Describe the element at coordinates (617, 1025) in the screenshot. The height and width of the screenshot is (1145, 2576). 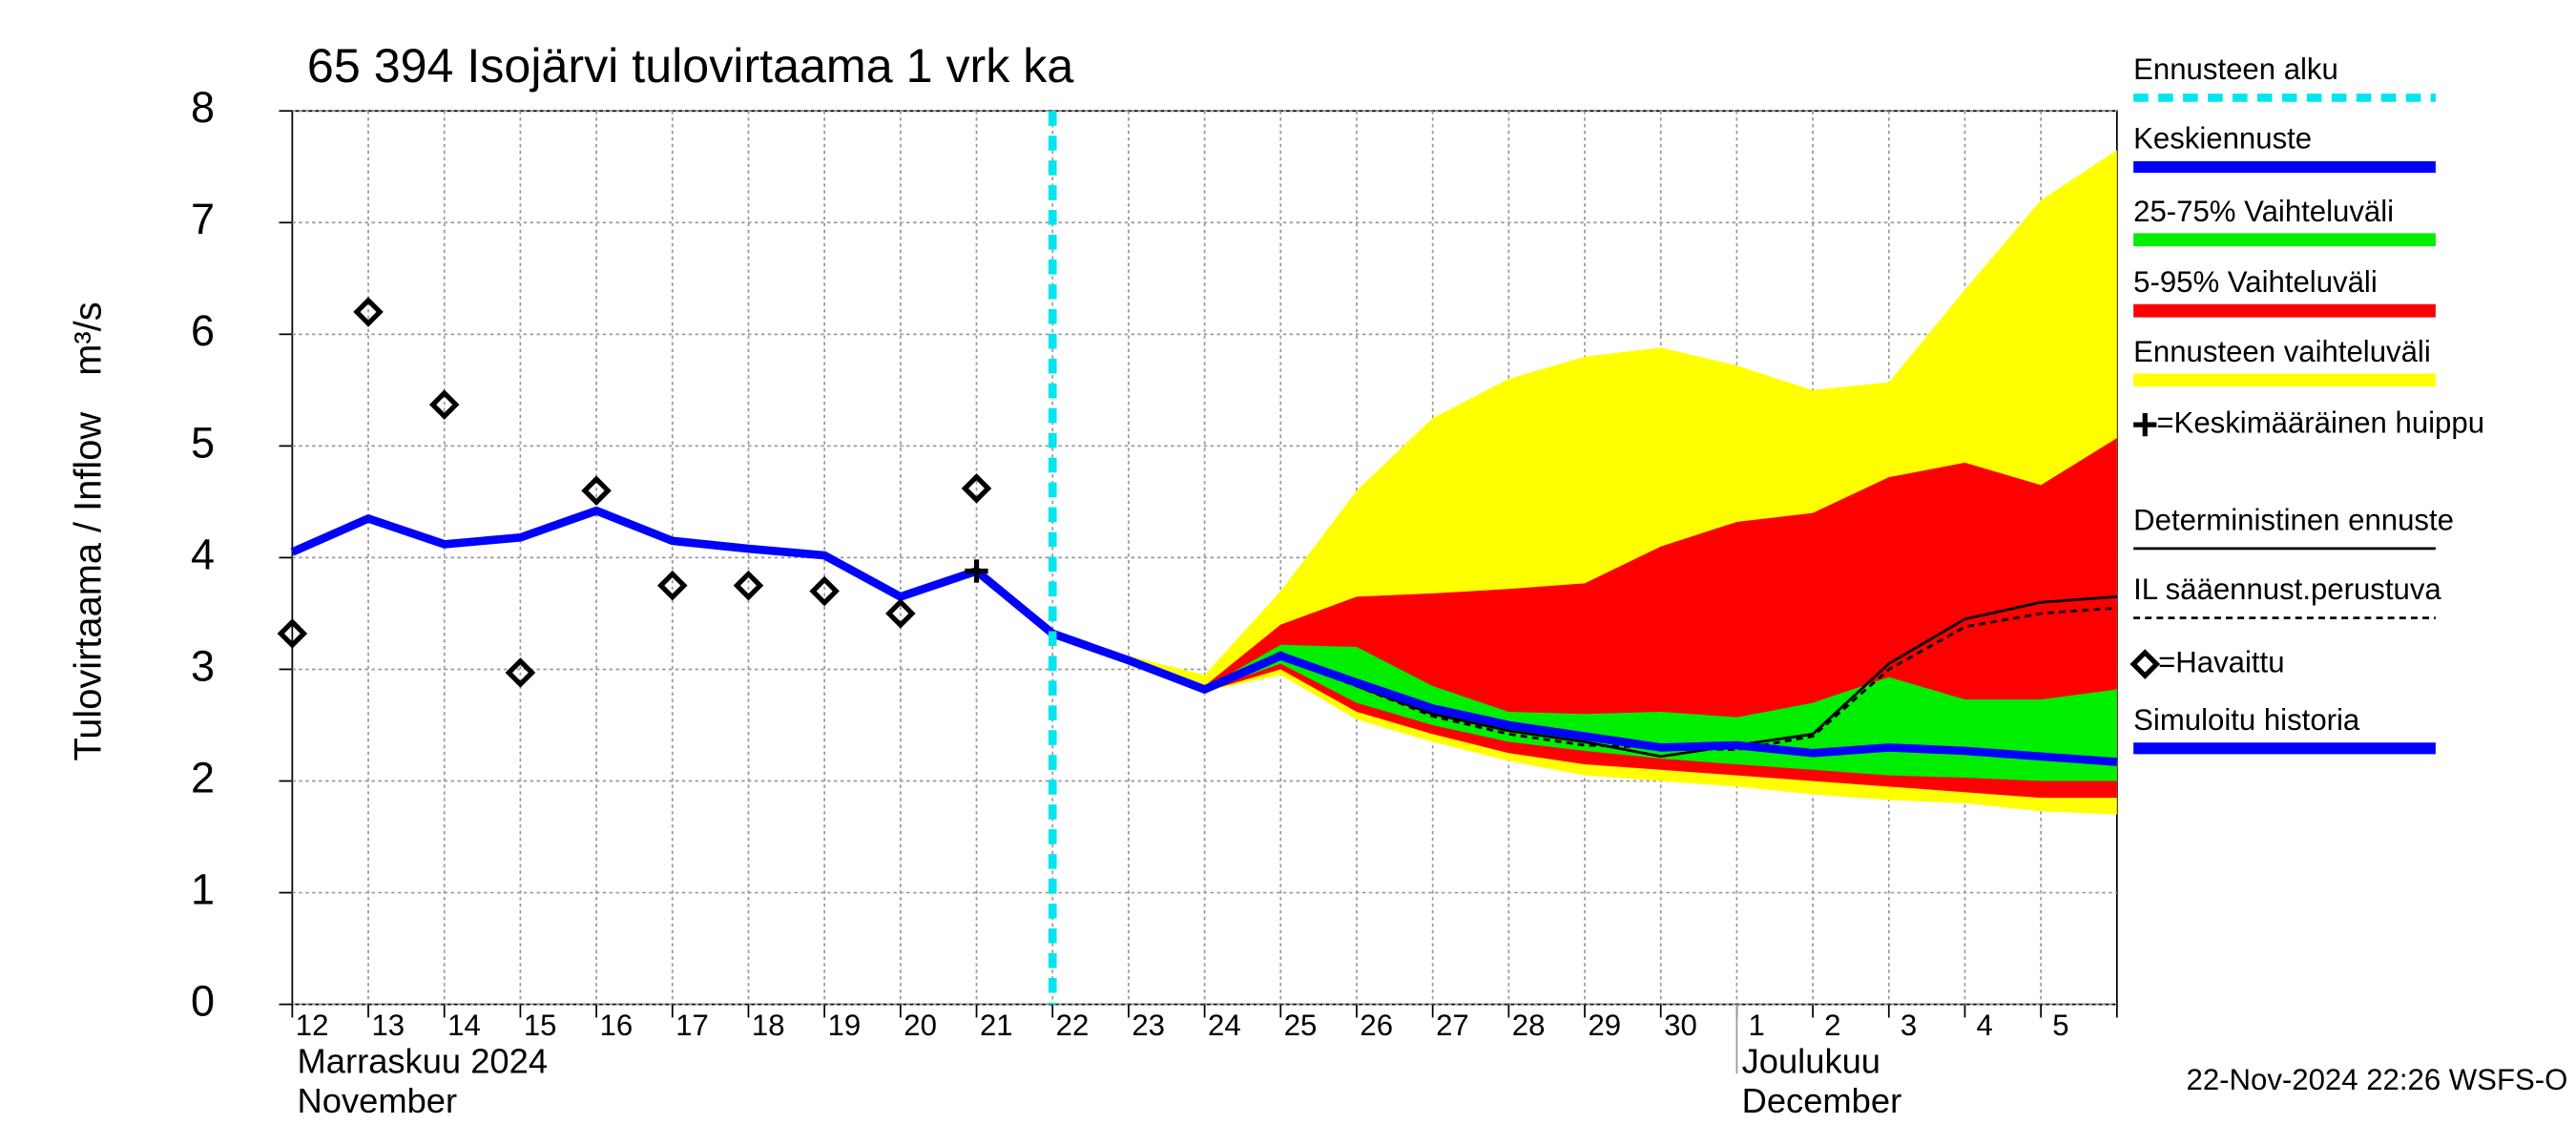
I see `x-tick-label: 16` at that location.